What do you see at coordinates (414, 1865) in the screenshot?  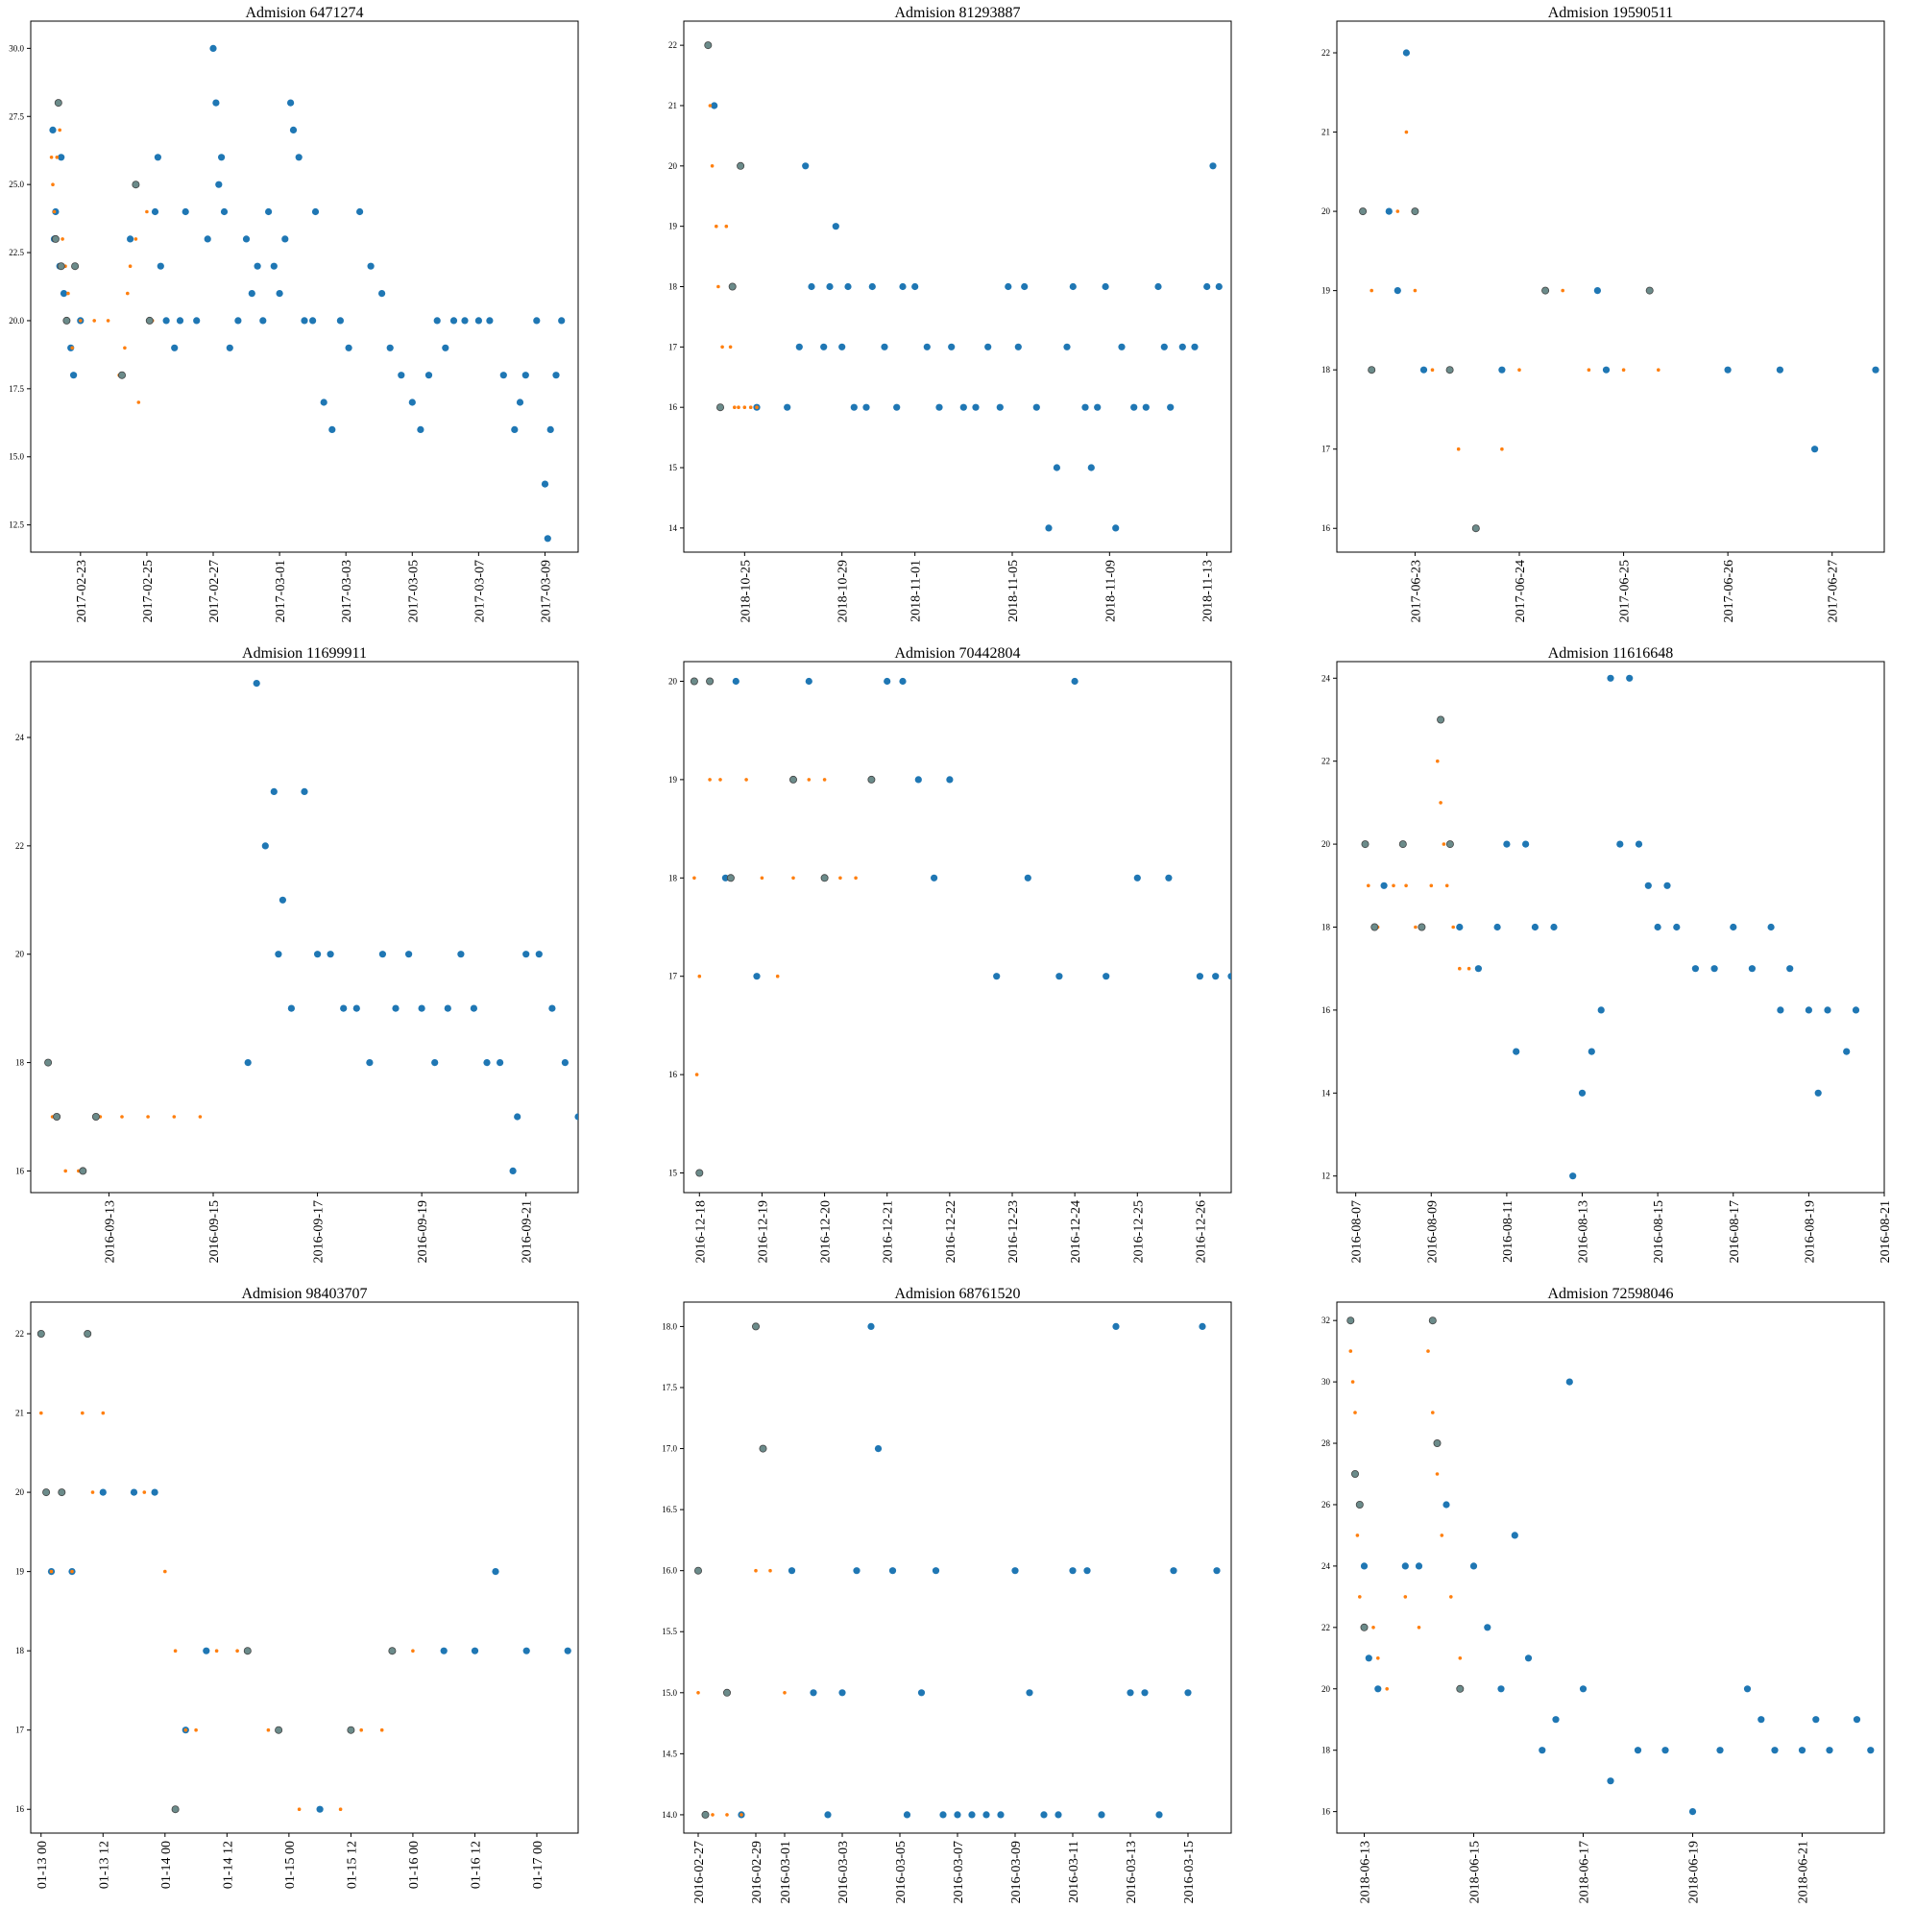 I see `x-tick-label: 01-16 00` at bounding box center [414, 1865].